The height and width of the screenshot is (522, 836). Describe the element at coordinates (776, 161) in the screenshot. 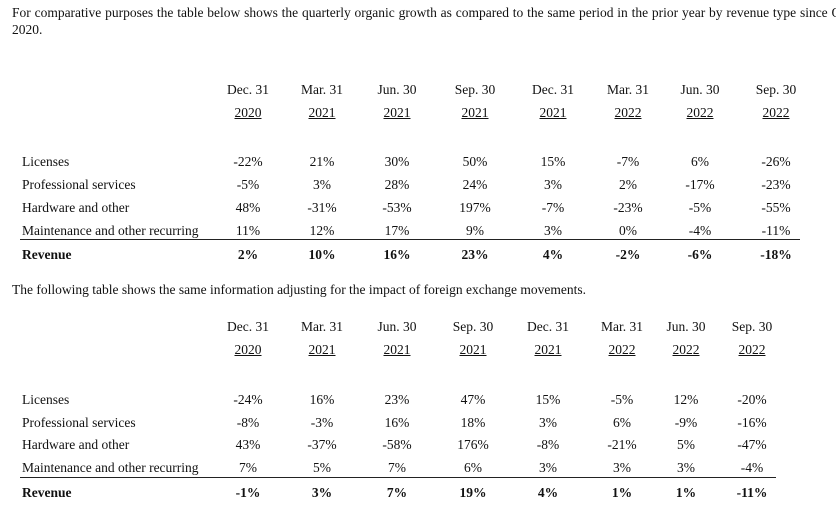

I see `cell-value: -26%` at that location.